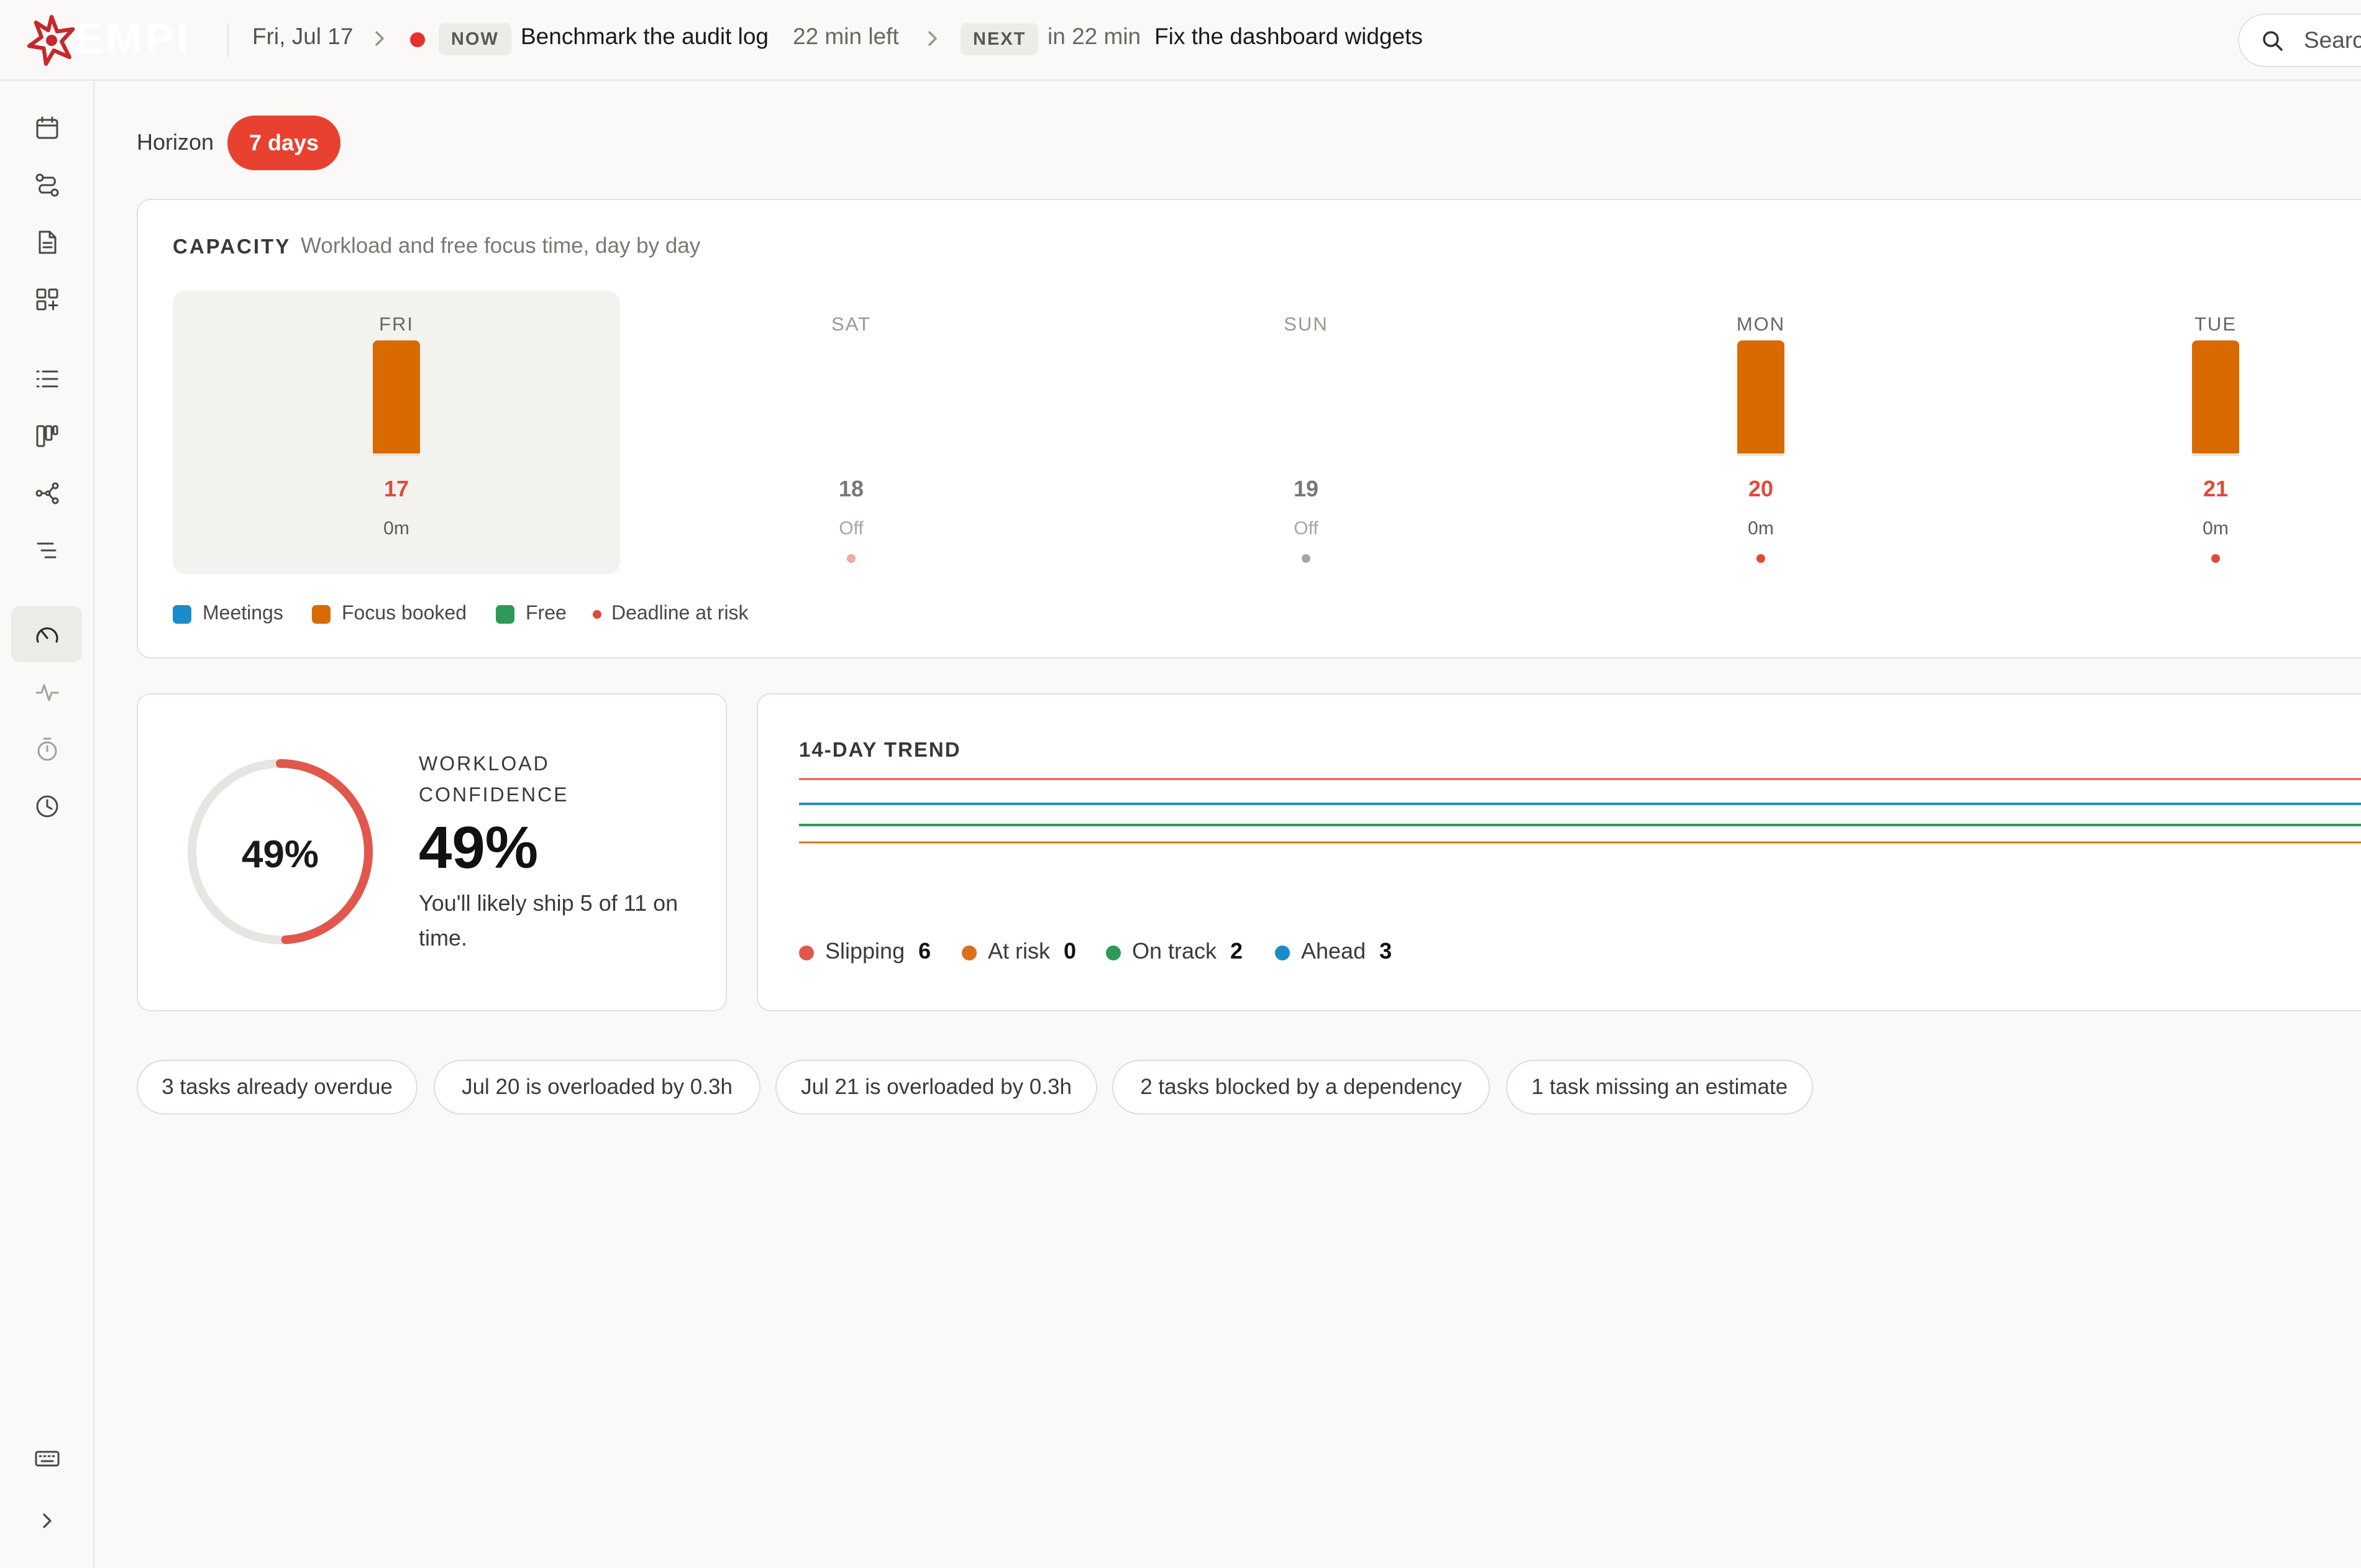 The image size is (2361, 1568). What do you see at coordinates (232, 246) in the screenshot?
I see `capacity-title: CAPACITY` at bounding box center [232, 246].